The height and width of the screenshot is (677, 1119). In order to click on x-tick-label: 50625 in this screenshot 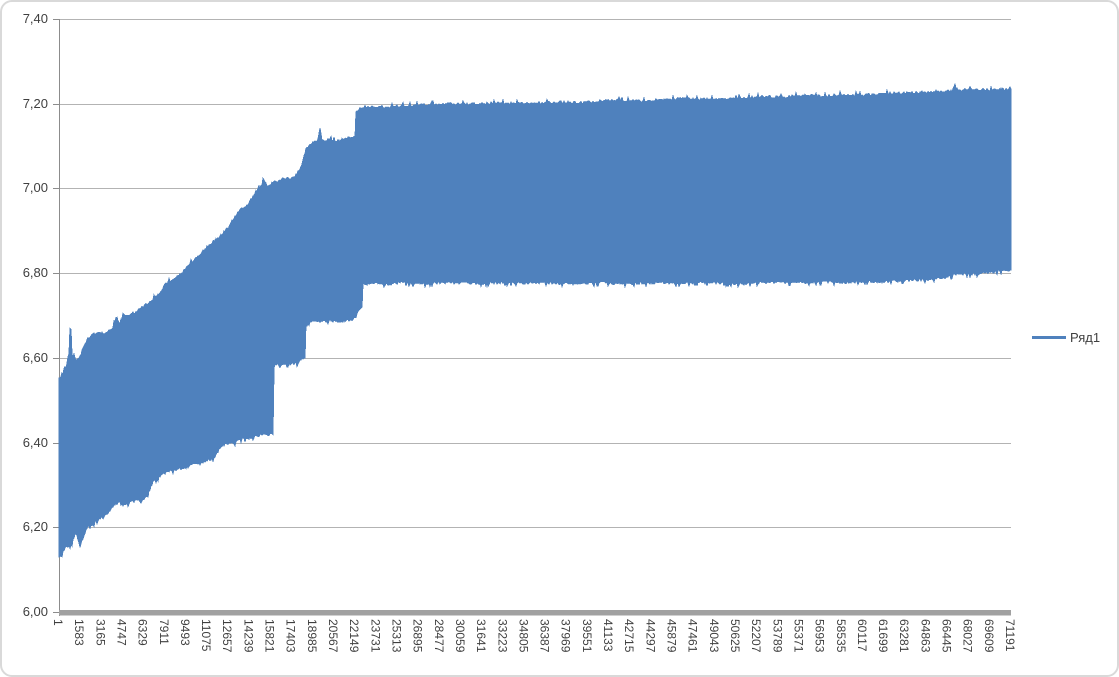, I will do `click(734, 636)`.